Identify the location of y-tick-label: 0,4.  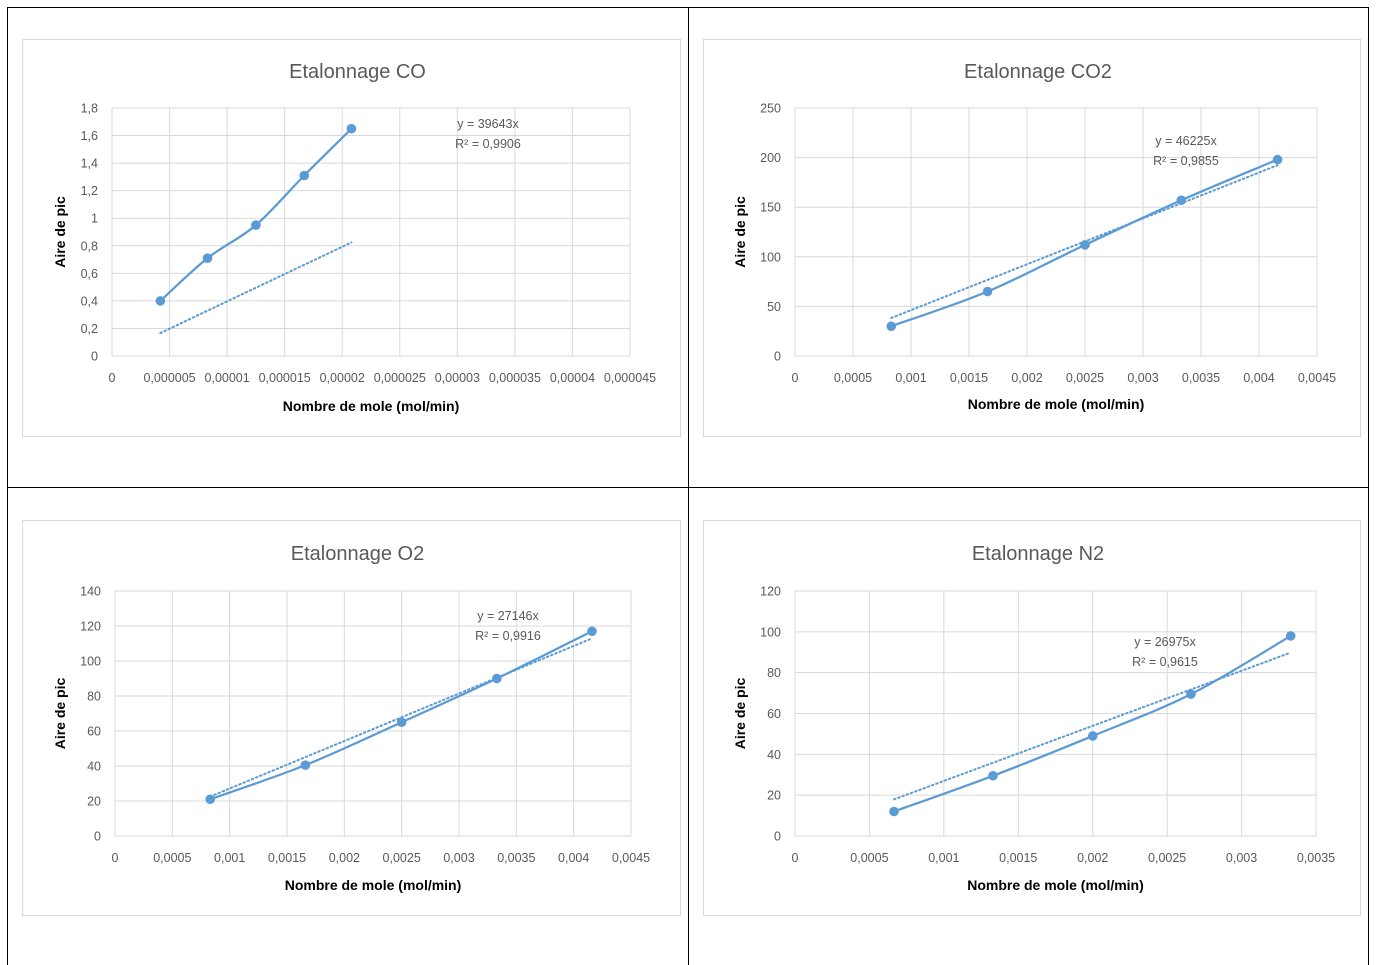
(89, 301).